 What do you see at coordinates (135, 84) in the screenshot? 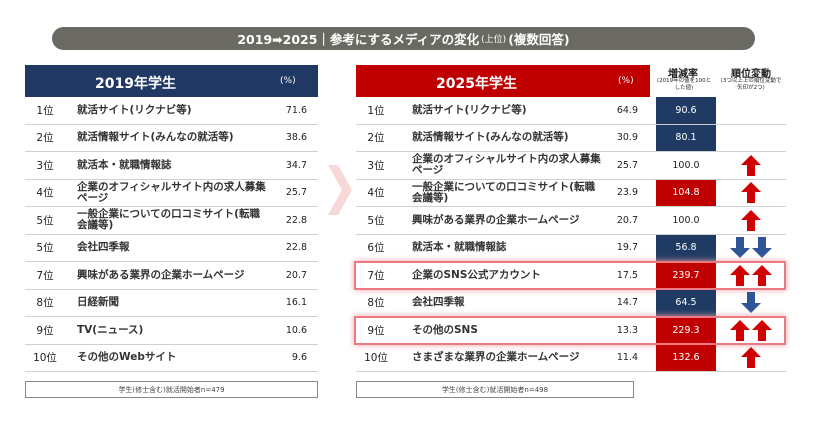
I see `header-title: 2019年学生` at bounding box center [135, 84].